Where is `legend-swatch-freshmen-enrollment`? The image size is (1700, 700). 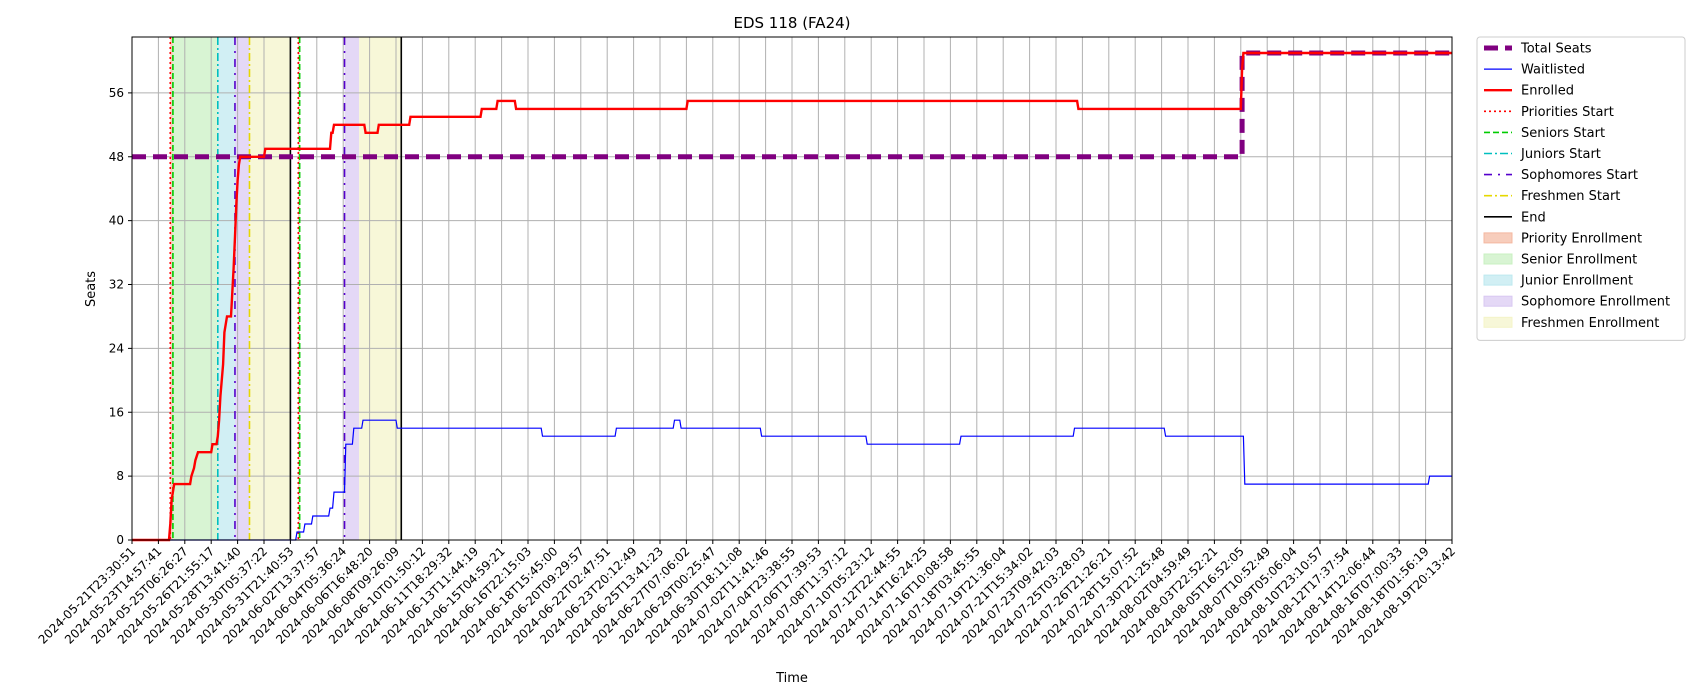
legend-swatch-freshmen-enrollment is located at coordinates (1498, 322).